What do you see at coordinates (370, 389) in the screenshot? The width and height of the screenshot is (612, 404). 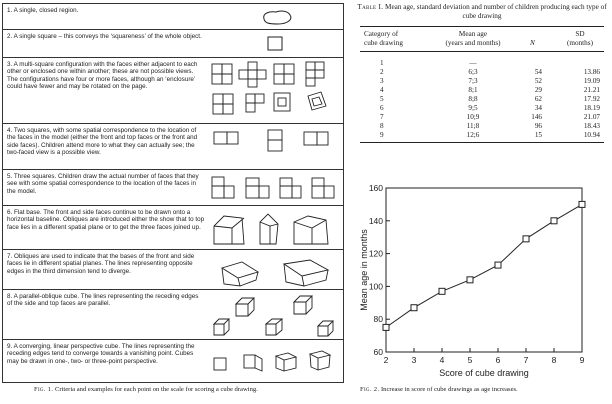 I see `figure-2-label: Fig. 2.` at bounding box center [370, 389].